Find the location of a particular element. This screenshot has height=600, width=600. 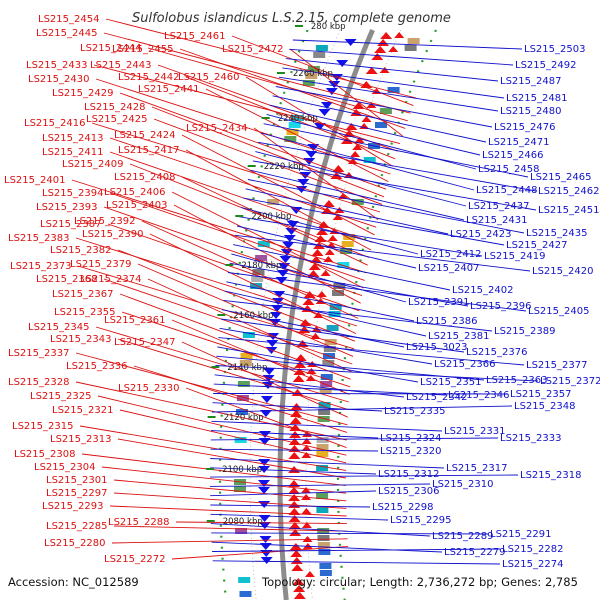

right-gene-label: LS215_2363 is located at coordinates (516, 380).